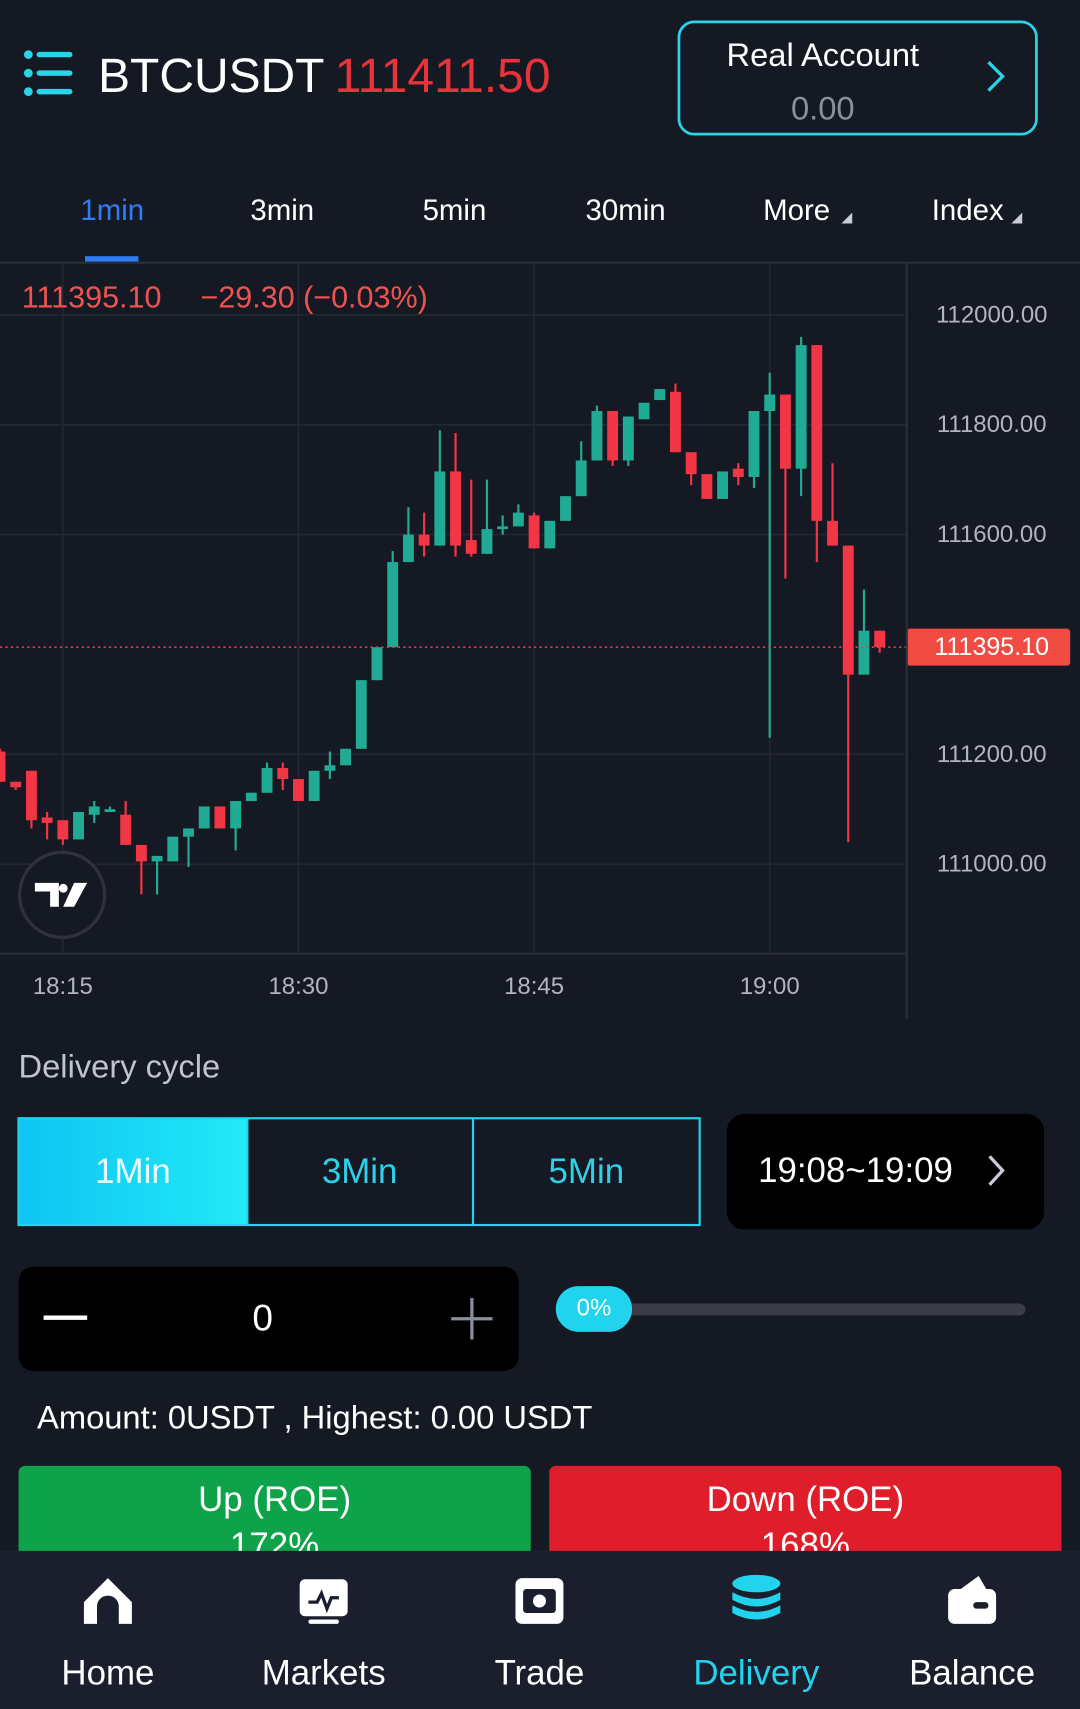 The height and width of the screenshot is (1709, 1080). What do you see at coordinates (540, 1629) in the screenshot?
I see `bottom-nav` at bounding box center [540, 1629].